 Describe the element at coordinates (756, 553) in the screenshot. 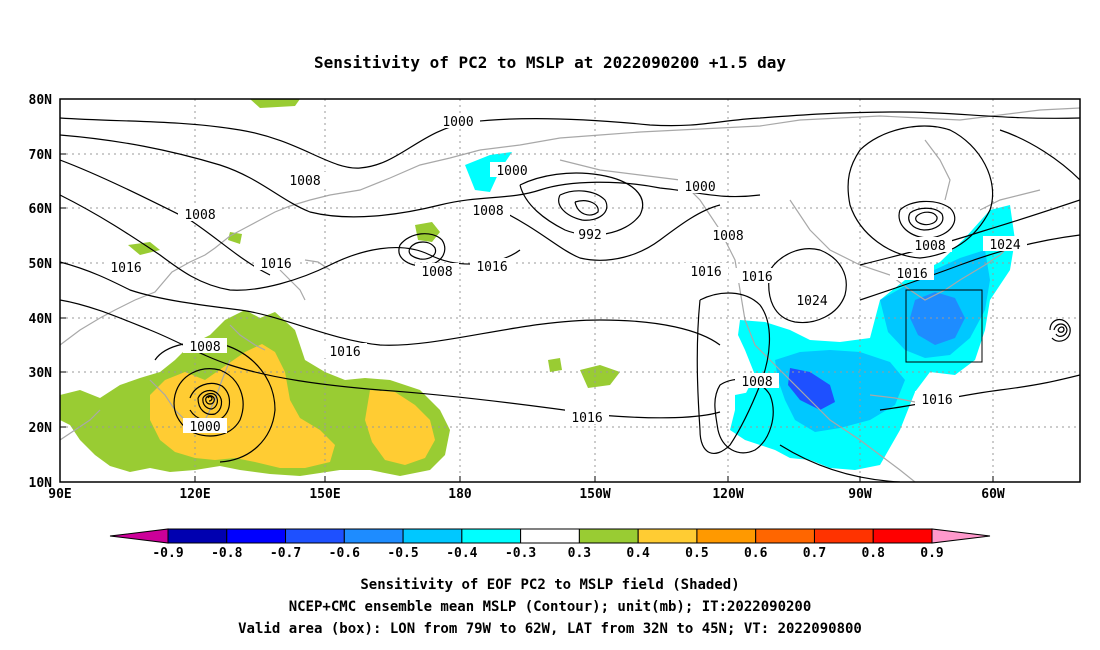

I see `colorbar-tick-label: 0.6` at that location.